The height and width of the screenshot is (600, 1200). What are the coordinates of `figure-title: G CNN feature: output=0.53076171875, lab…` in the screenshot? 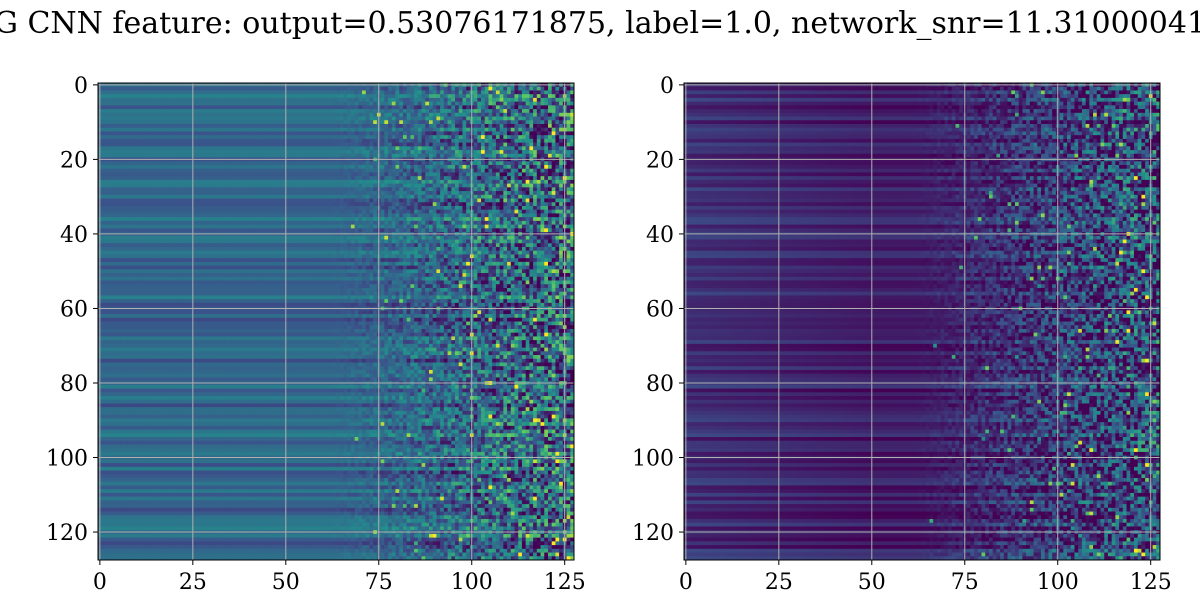 It's located at (600, 23).